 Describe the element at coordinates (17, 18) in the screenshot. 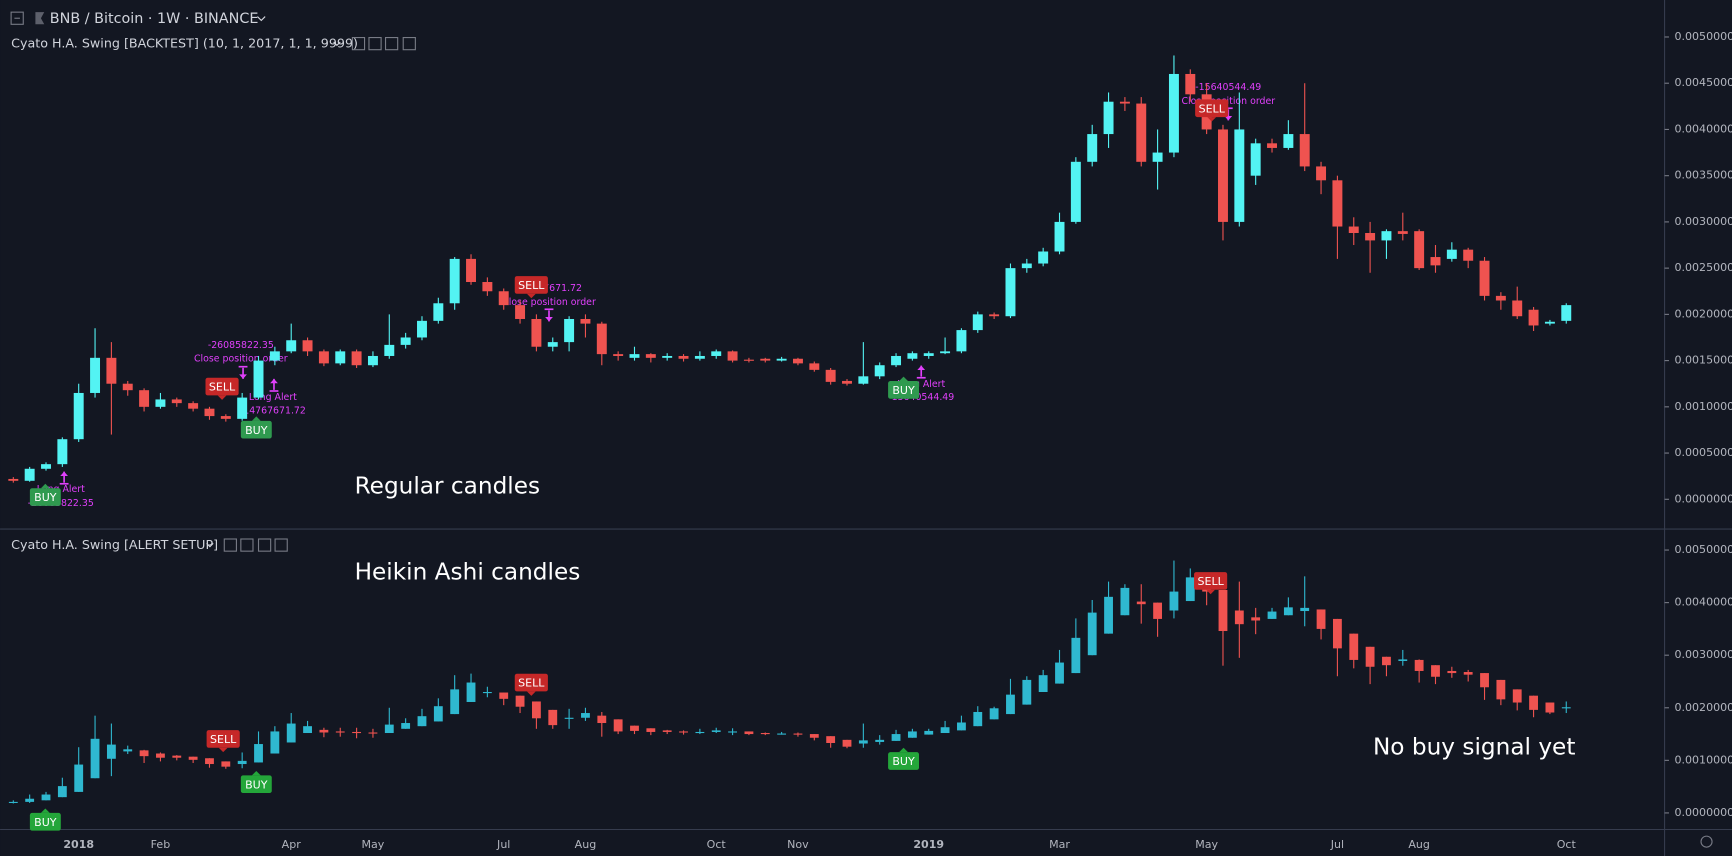

I see `collapse-button` at that location.